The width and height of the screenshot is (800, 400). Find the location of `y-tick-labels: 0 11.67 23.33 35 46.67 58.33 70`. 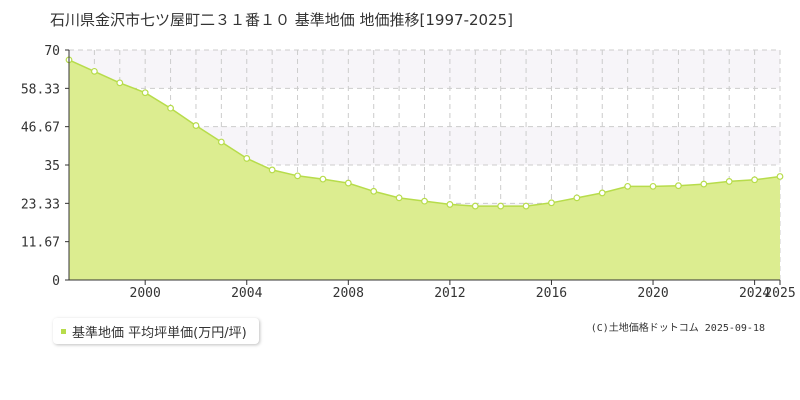

y-tick-labels: 0 11.67 23.33 35 46.67 58.33 70 is located at coordinates (40, 166).